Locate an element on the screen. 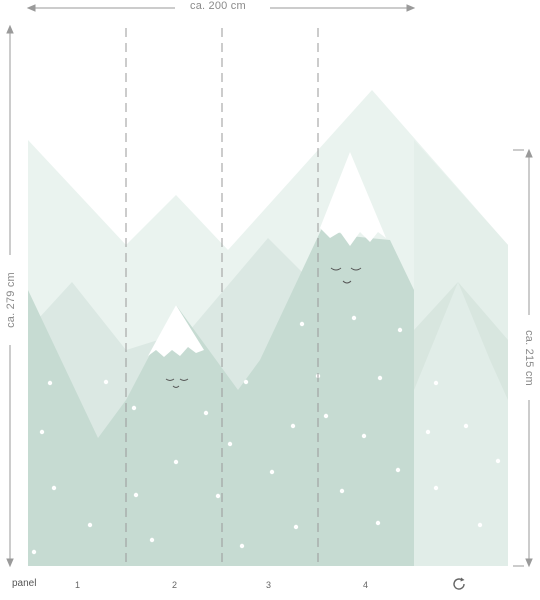 The height and width of the screenshot is (600, 540). height-label-right: ca. 215 cm is located at coordinates (529, 358).